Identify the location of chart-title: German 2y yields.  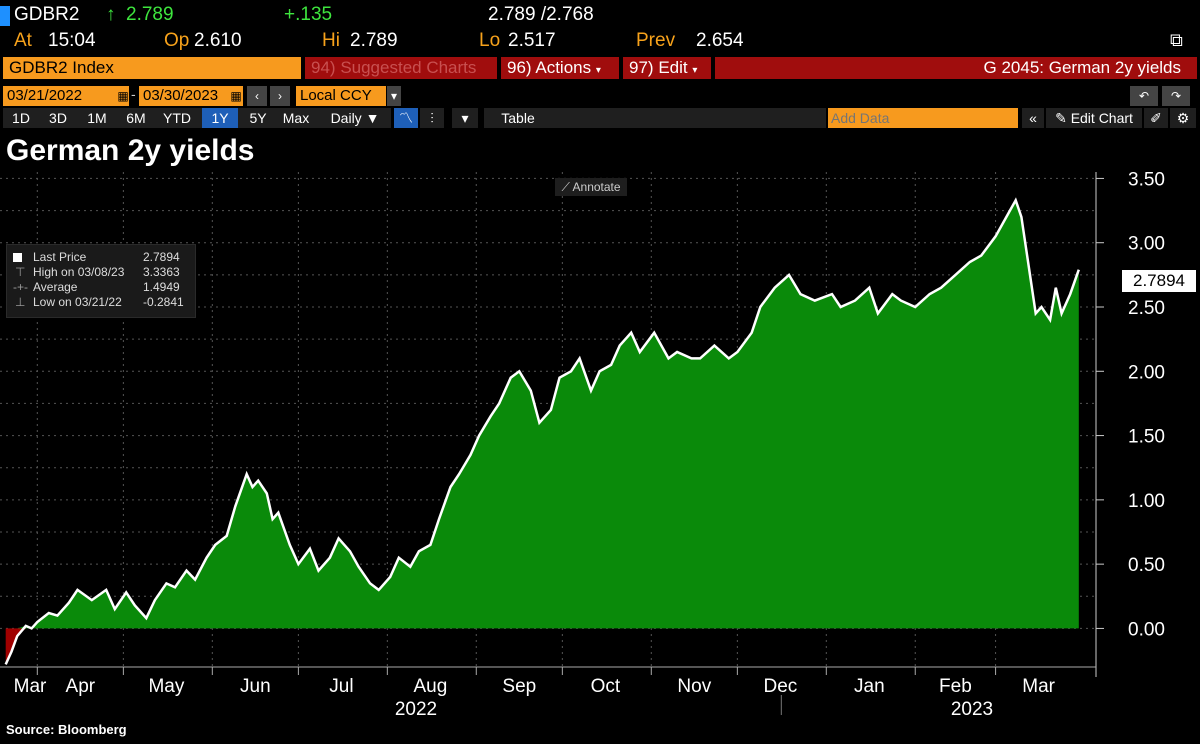
(130, 150).